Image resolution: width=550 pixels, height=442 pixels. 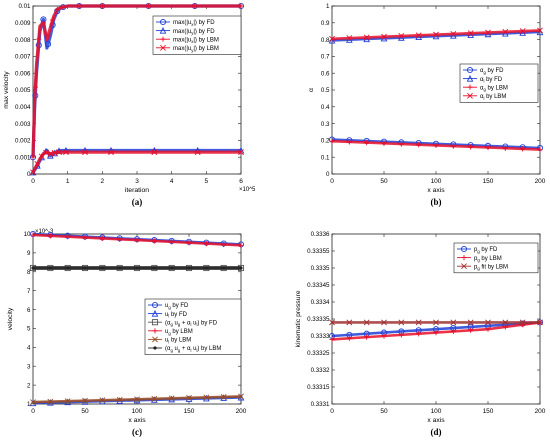 I want to click on panel-caption: (d), so click(x=436, y=432).